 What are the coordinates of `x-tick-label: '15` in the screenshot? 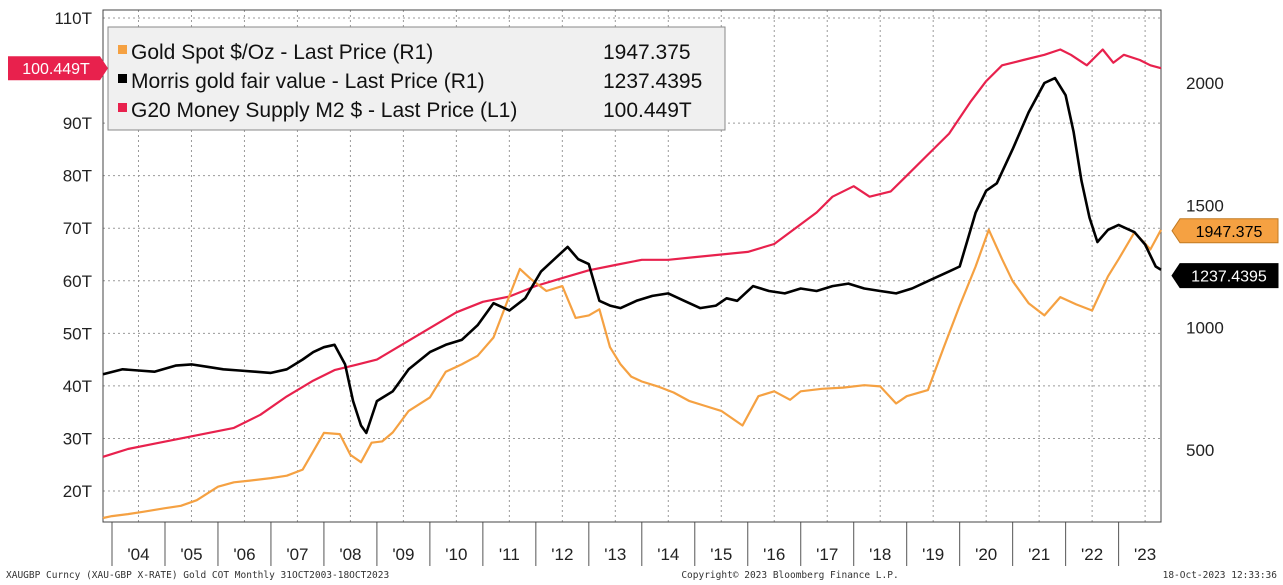 It's located at (721, 554).